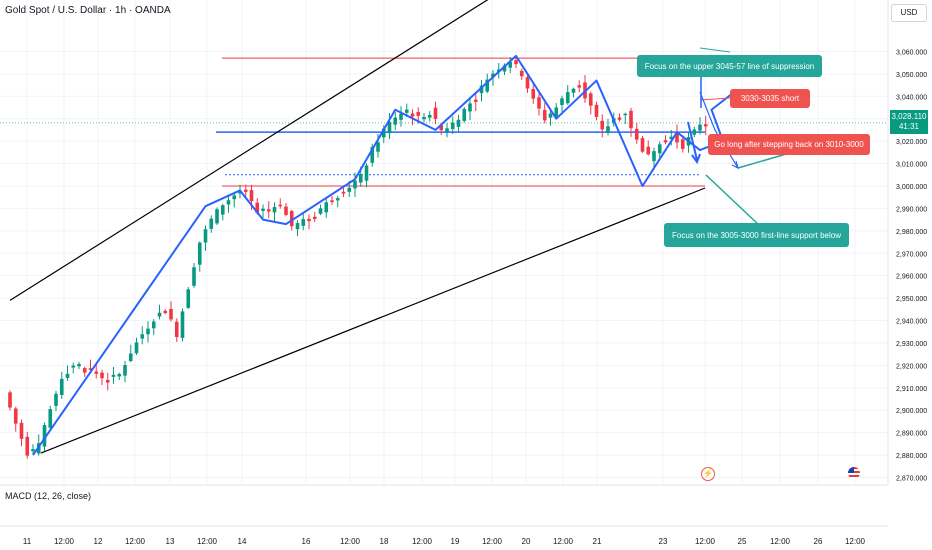 The image size is (932, 550). What do you see at coordinates (911, 232) in the screenshot?
I see `price-tick-label: 2,980.000` at bounding box center [911, 232].